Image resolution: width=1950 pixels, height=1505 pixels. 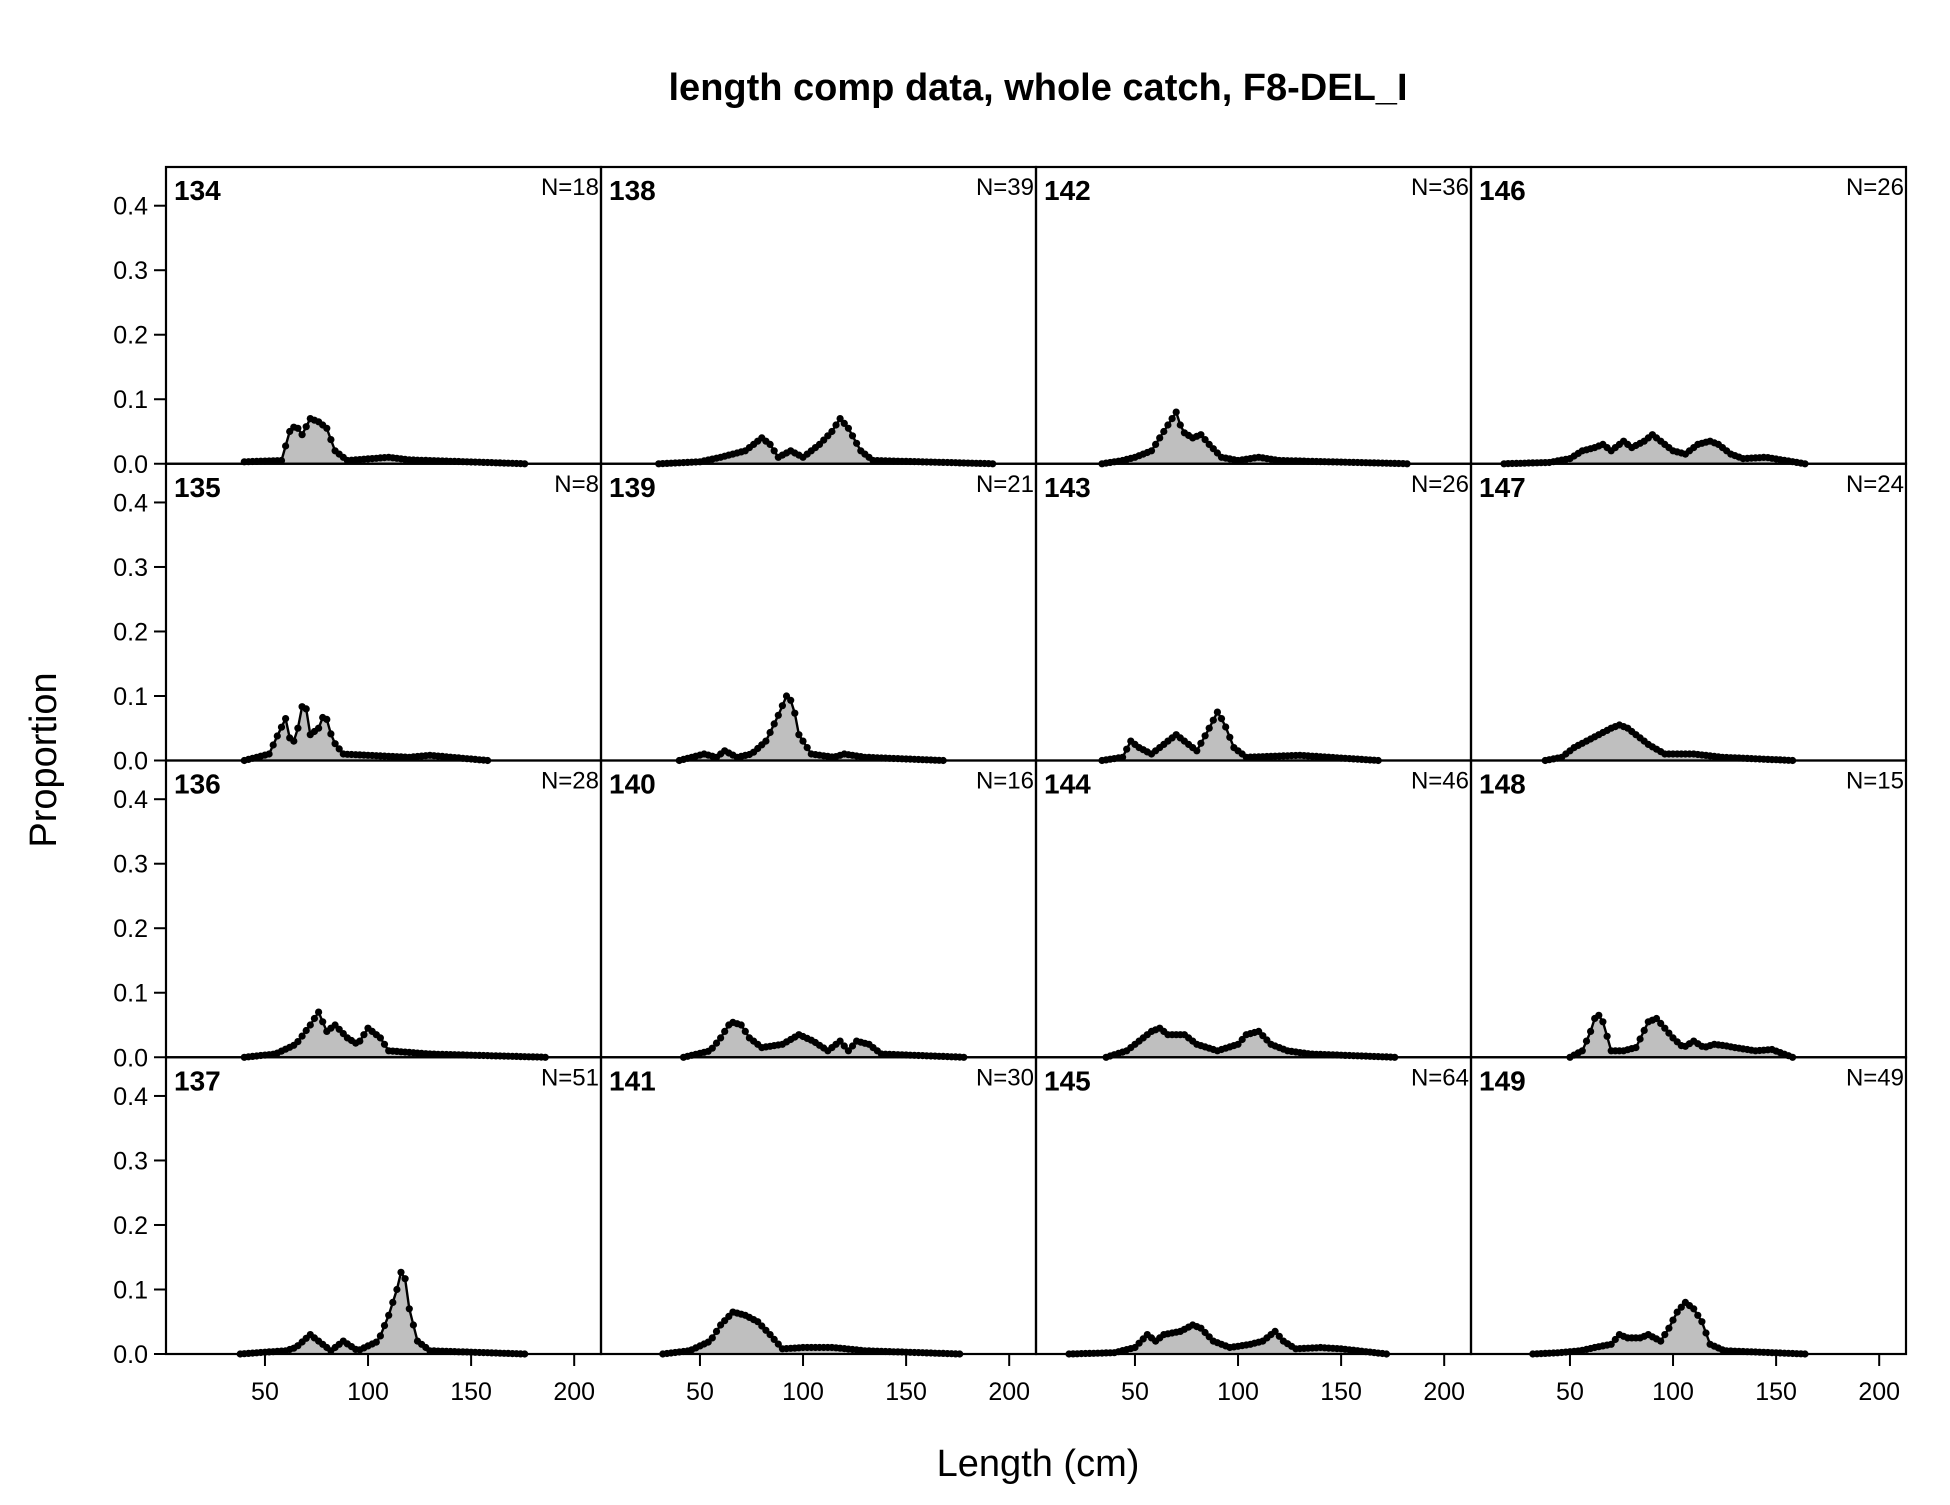 I want to click on panel-n-label-149: N=49, so click(x=1875, y=1077).